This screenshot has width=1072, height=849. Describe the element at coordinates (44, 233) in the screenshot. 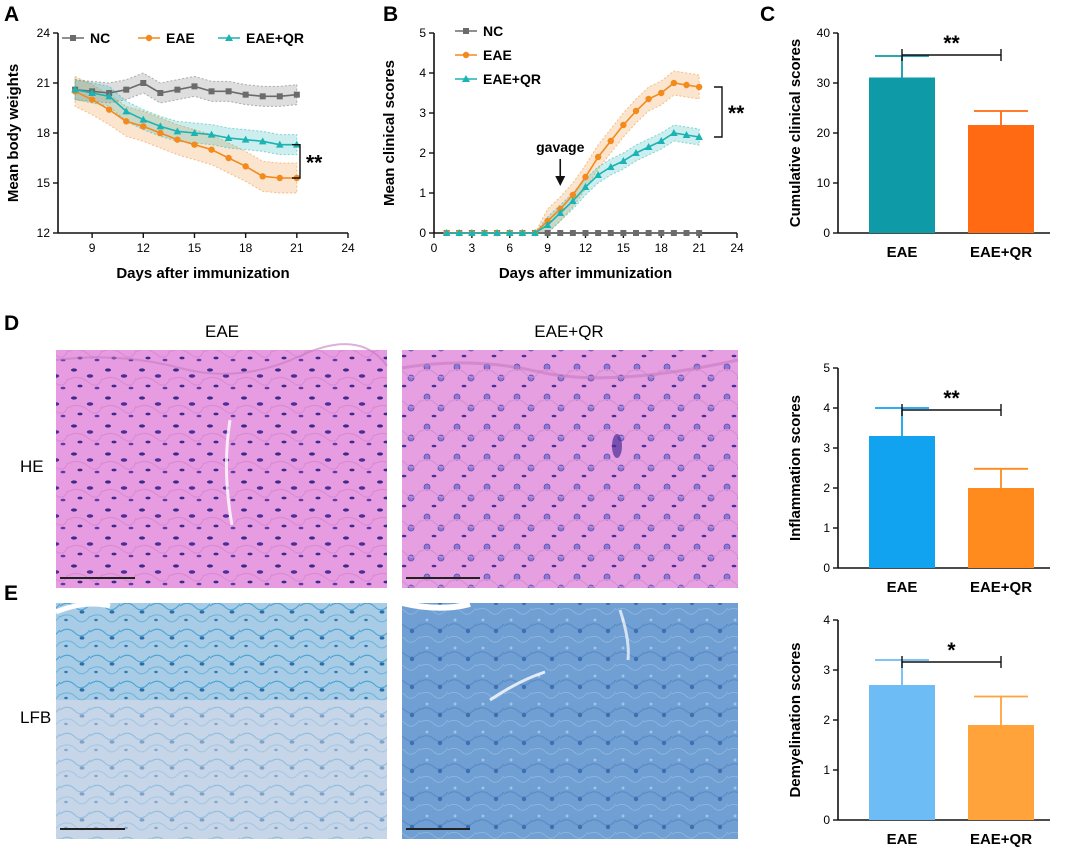

I see `y-tick-label: 12` at that location.